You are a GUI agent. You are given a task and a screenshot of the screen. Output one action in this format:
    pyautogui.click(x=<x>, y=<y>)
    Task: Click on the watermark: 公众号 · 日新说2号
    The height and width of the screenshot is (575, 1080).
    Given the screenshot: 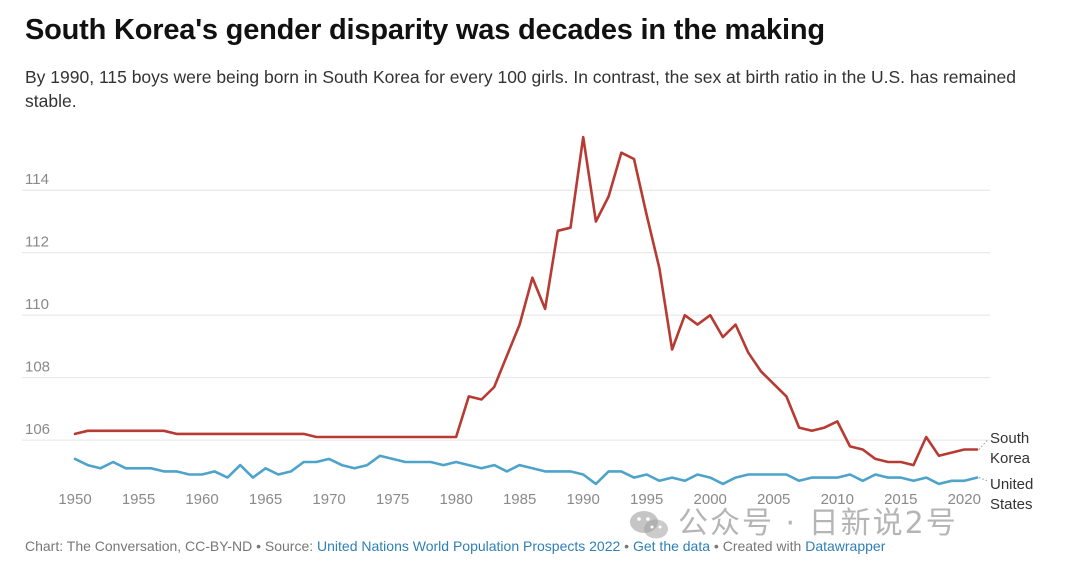 What is the action you would take?
    pyautogui.click(x=793, y=520)
    